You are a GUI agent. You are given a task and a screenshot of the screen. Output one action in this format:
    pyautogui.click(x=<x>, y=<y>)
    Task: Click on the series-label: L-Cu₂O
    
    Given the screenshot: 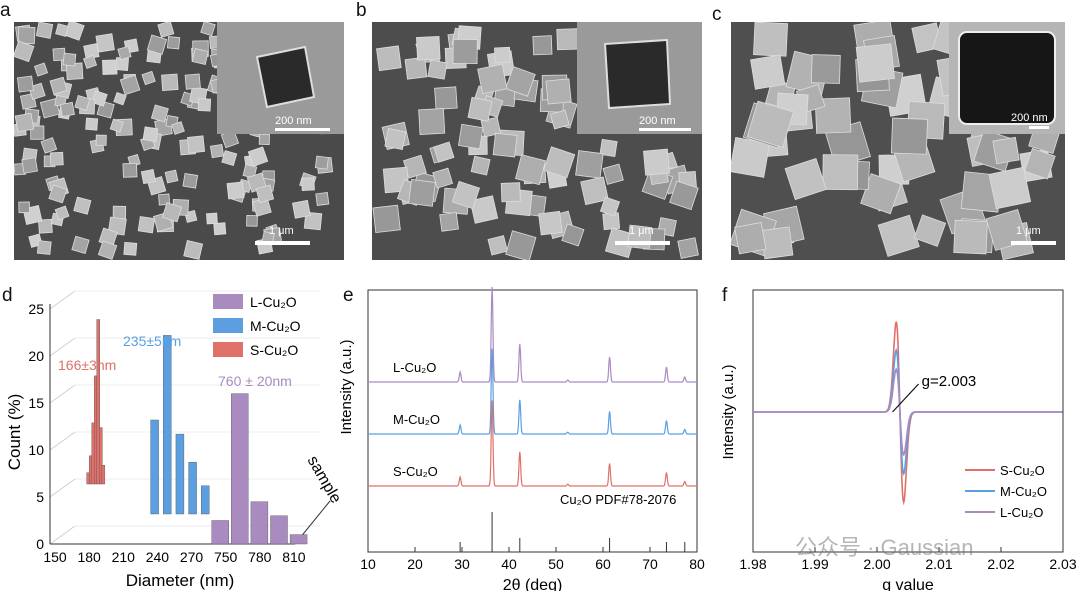 What is the action you would take?
    pyautogui.click(x=414, y=367)
    